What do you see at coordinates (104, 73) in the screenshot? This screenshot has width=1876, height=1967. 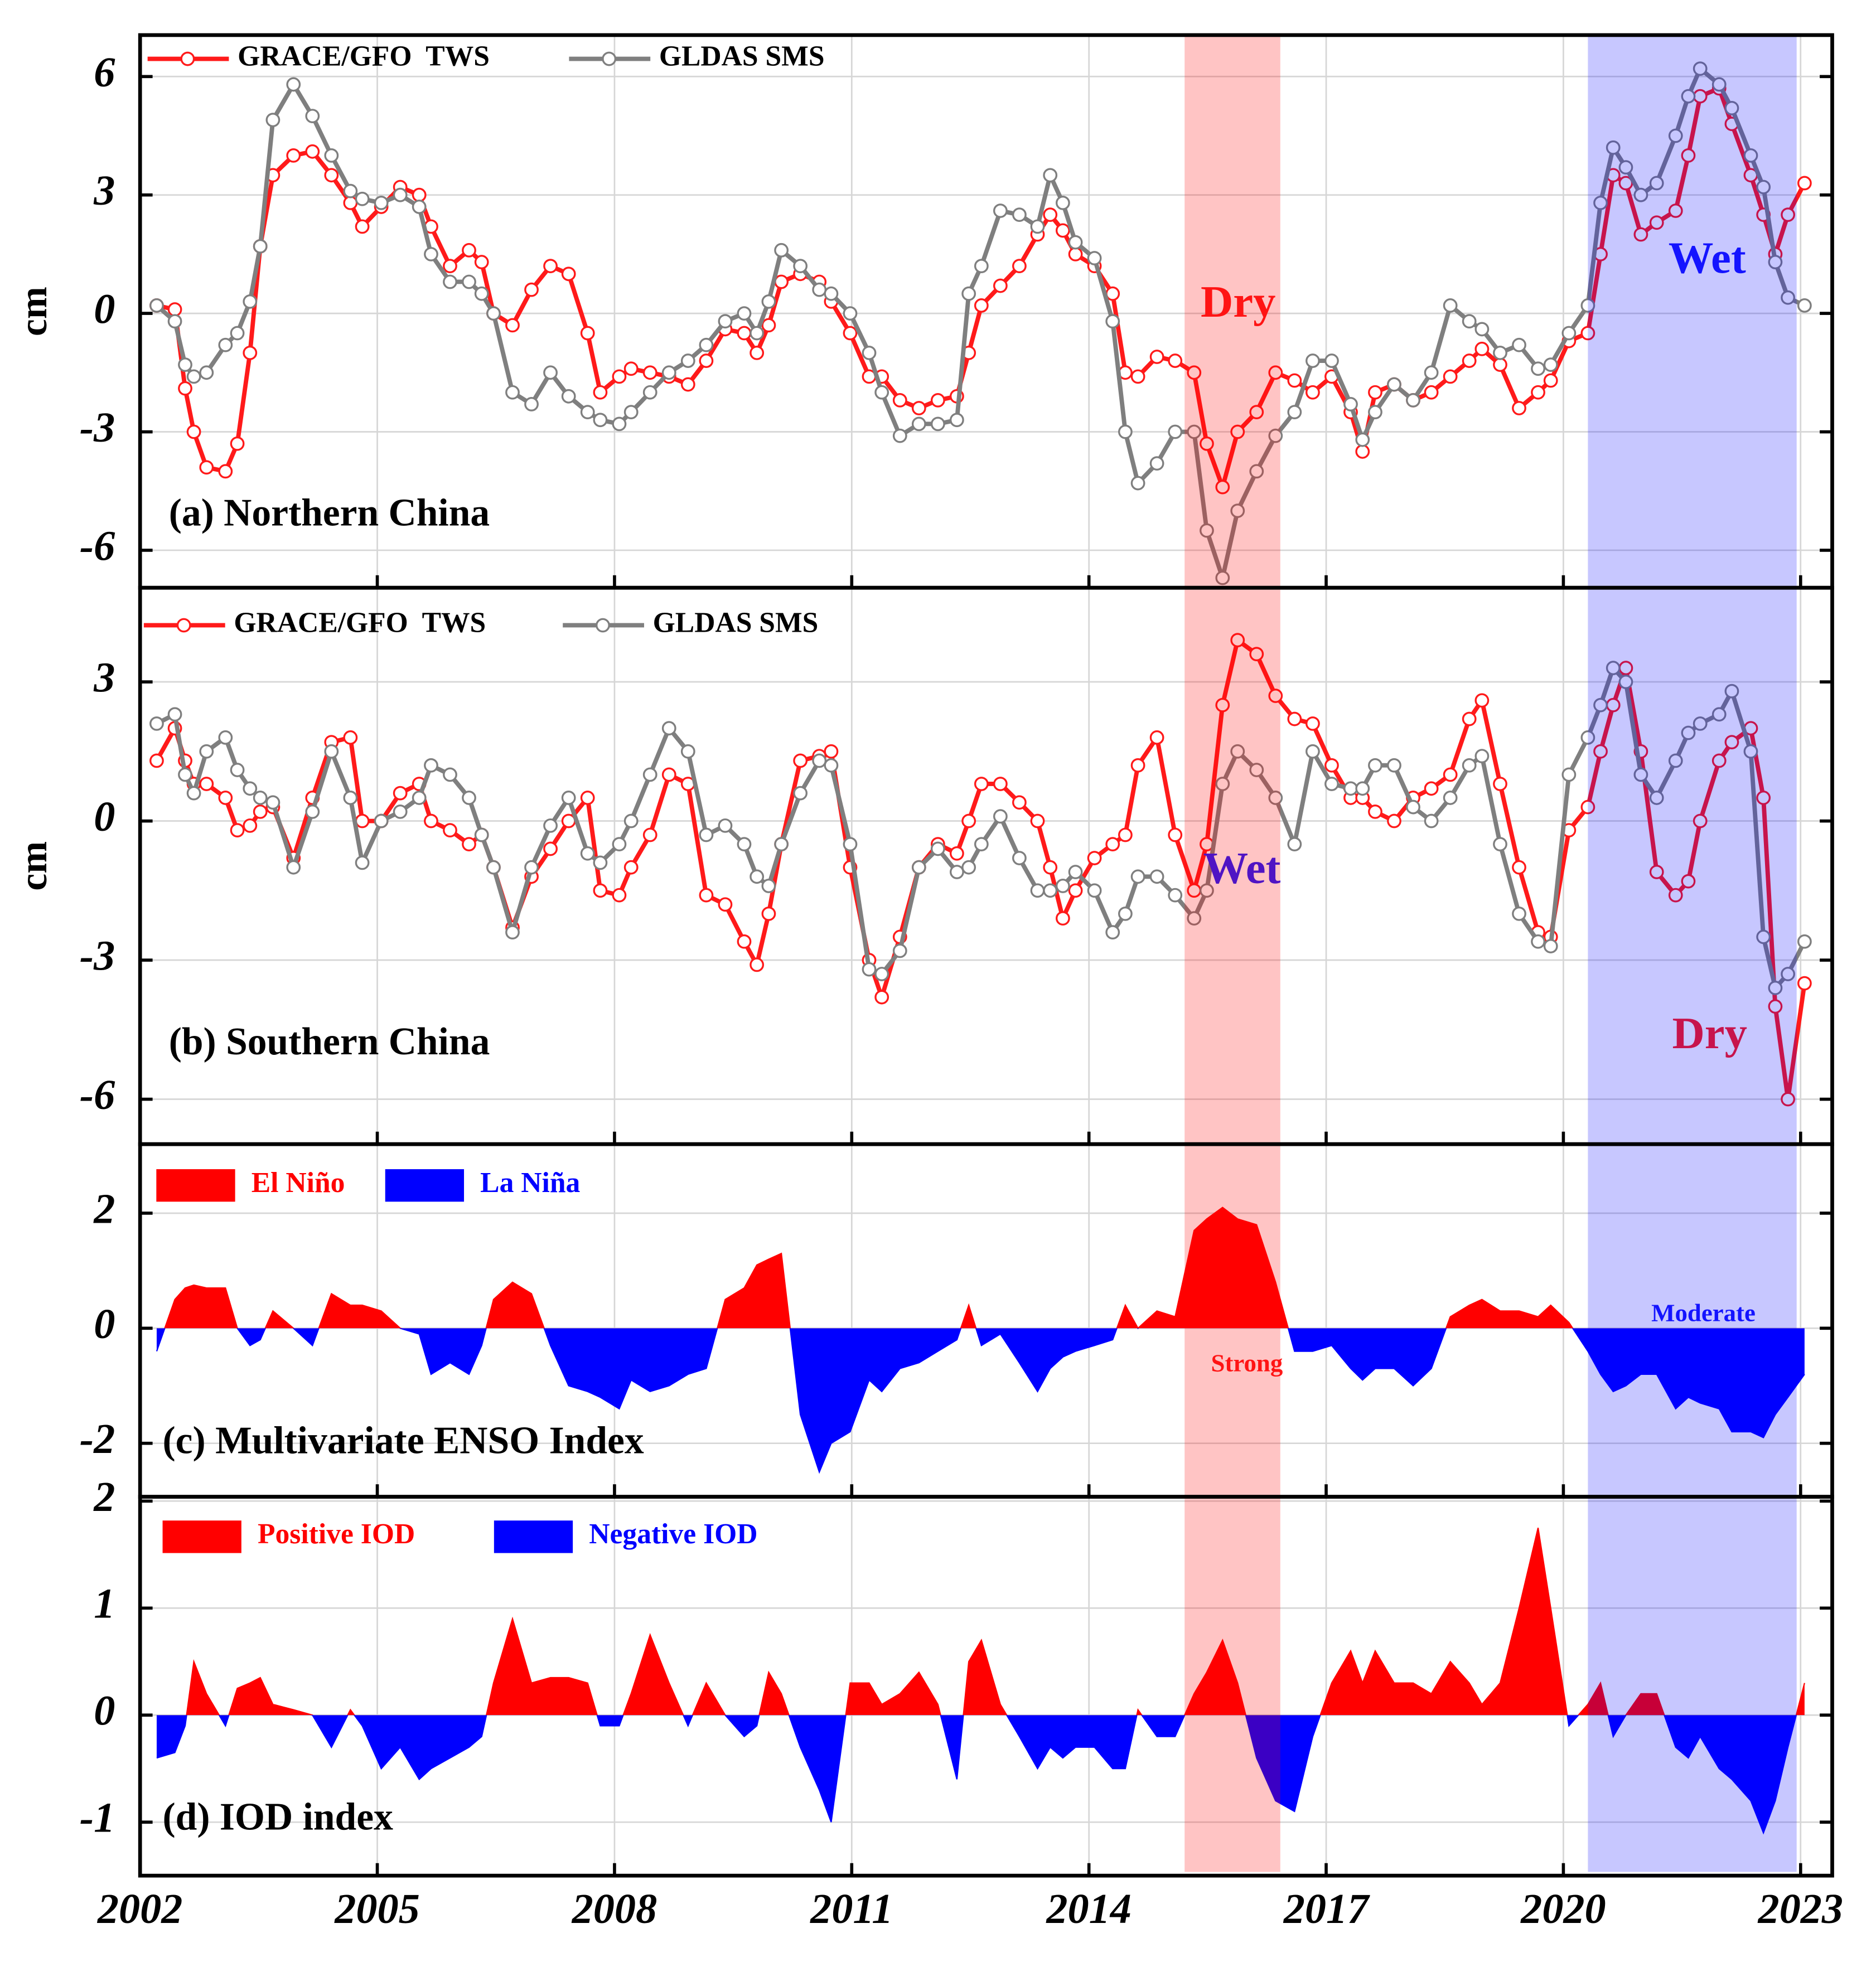 I see `y-tick-label: 6` at bounding box center [104, 73].